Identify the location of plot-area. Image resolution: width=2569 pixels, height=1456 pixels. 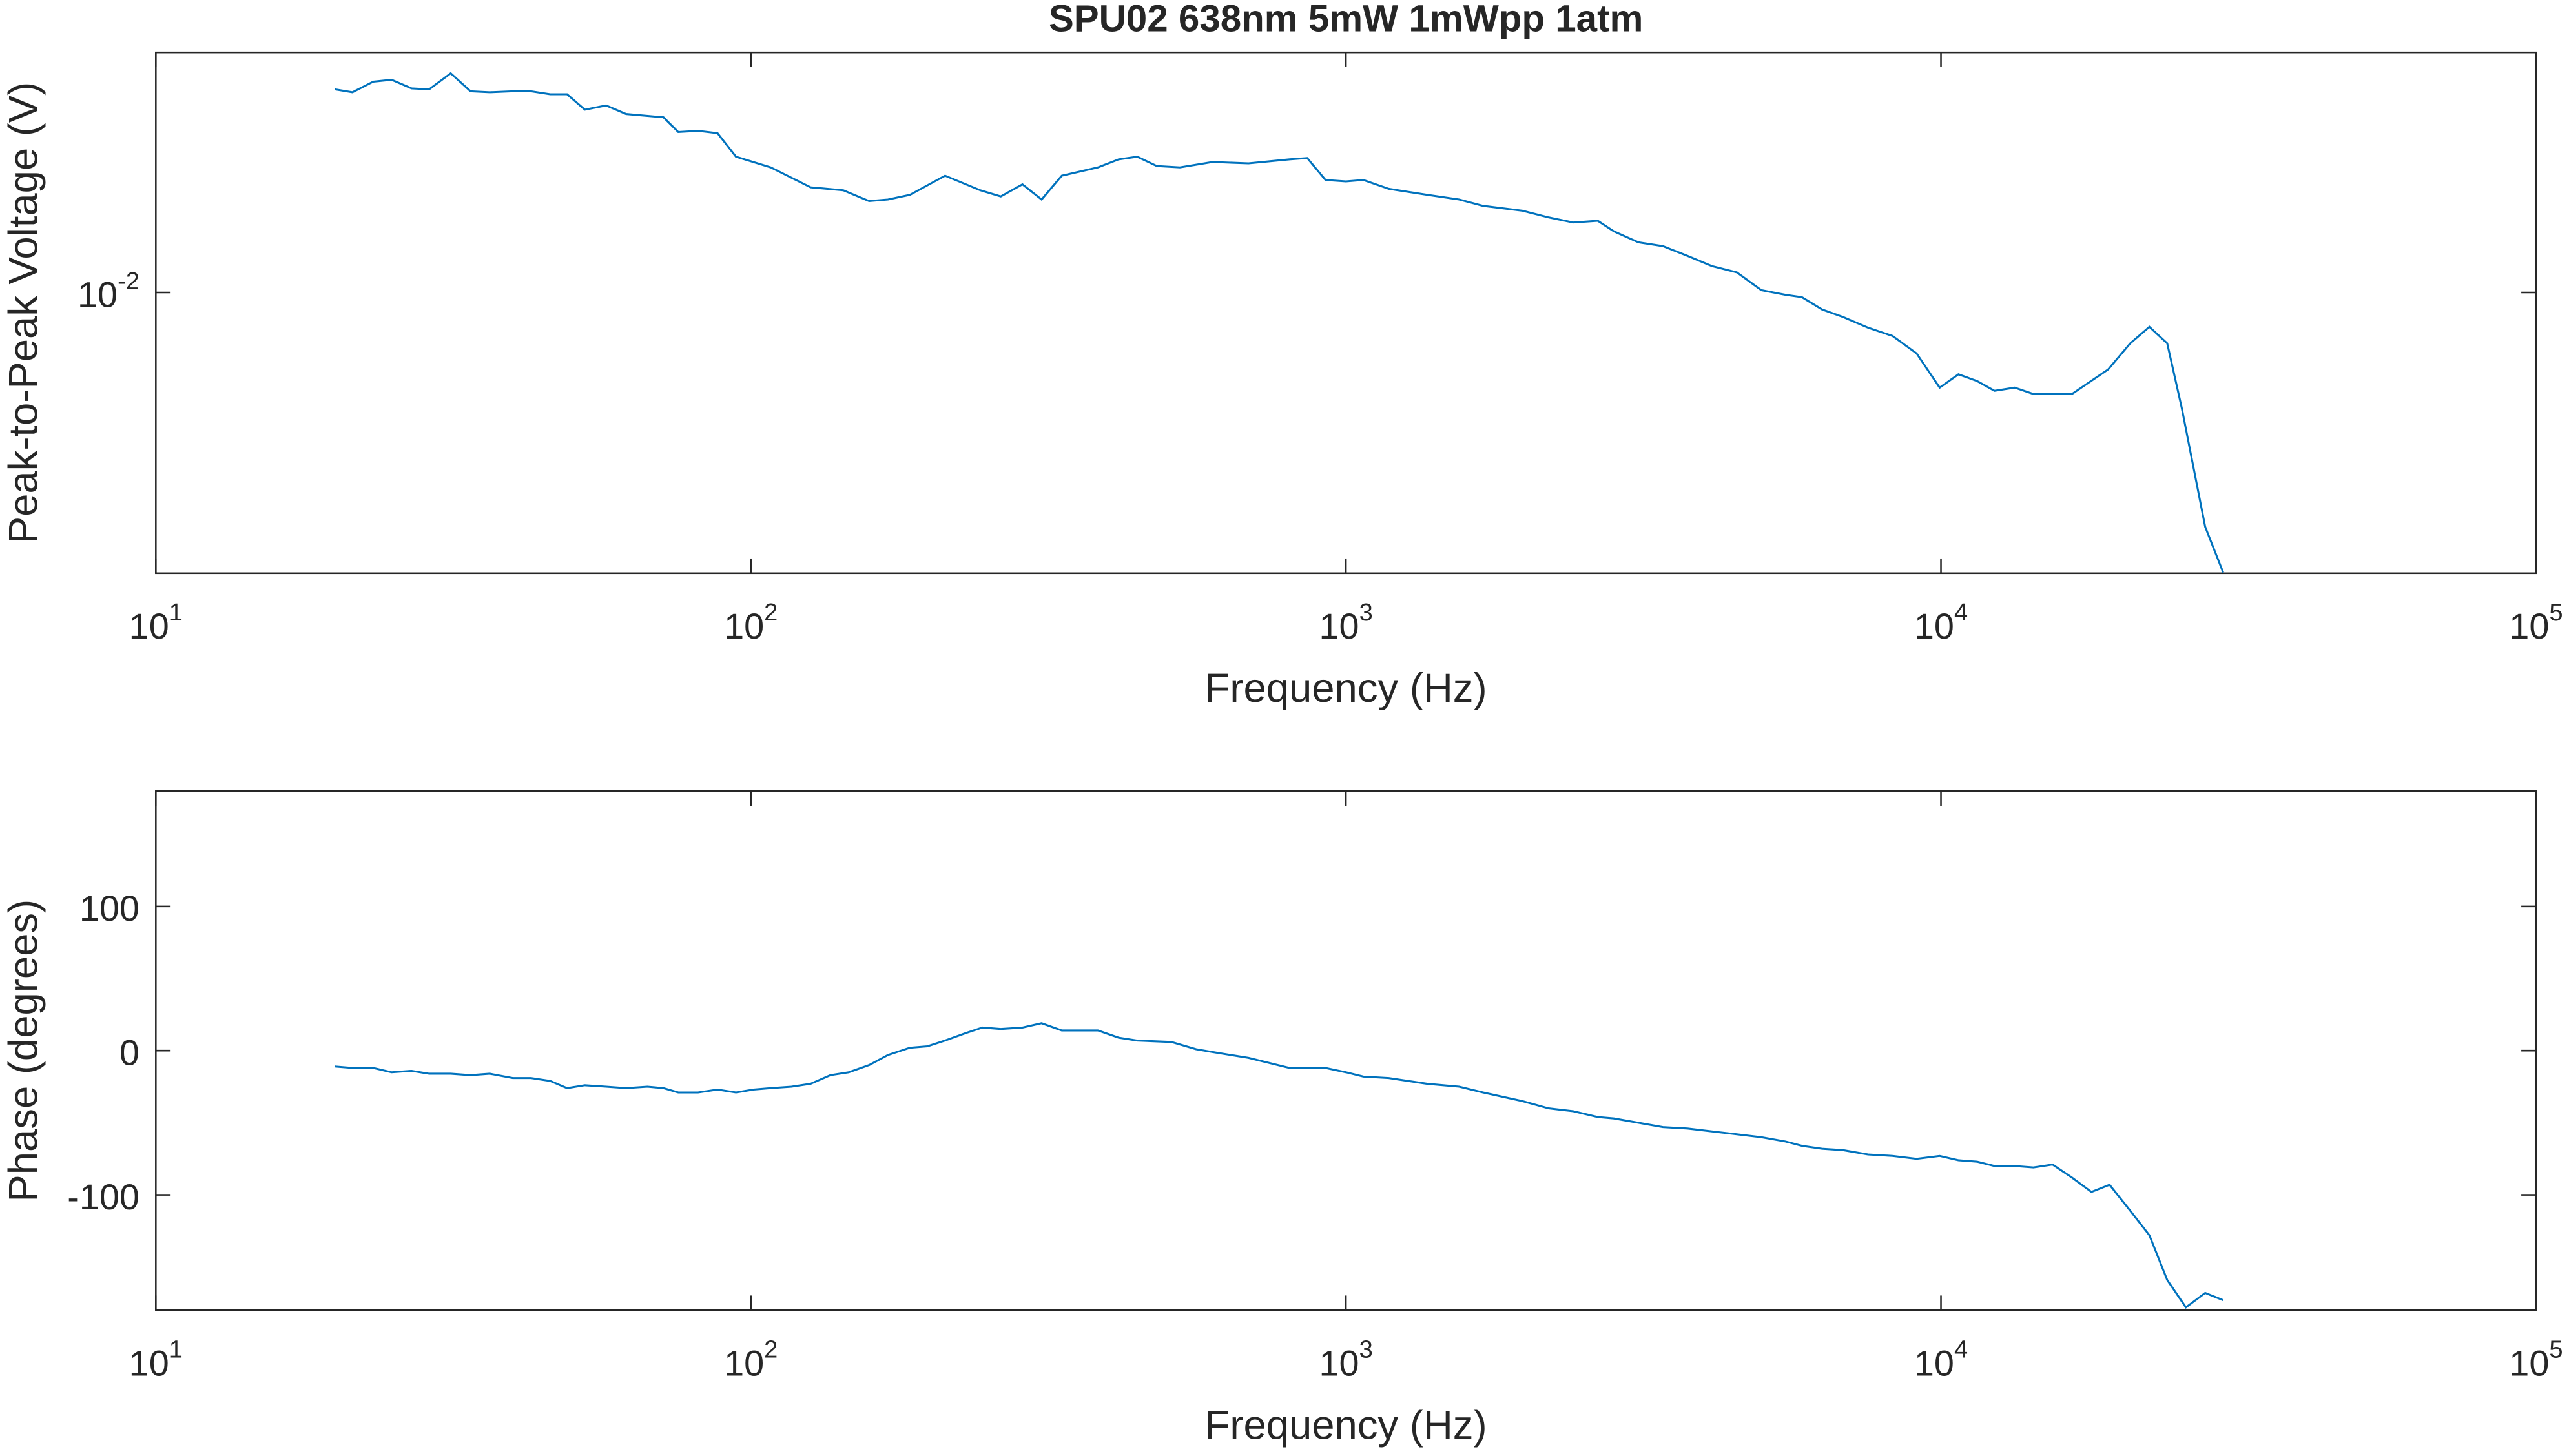
(1279, 1165).